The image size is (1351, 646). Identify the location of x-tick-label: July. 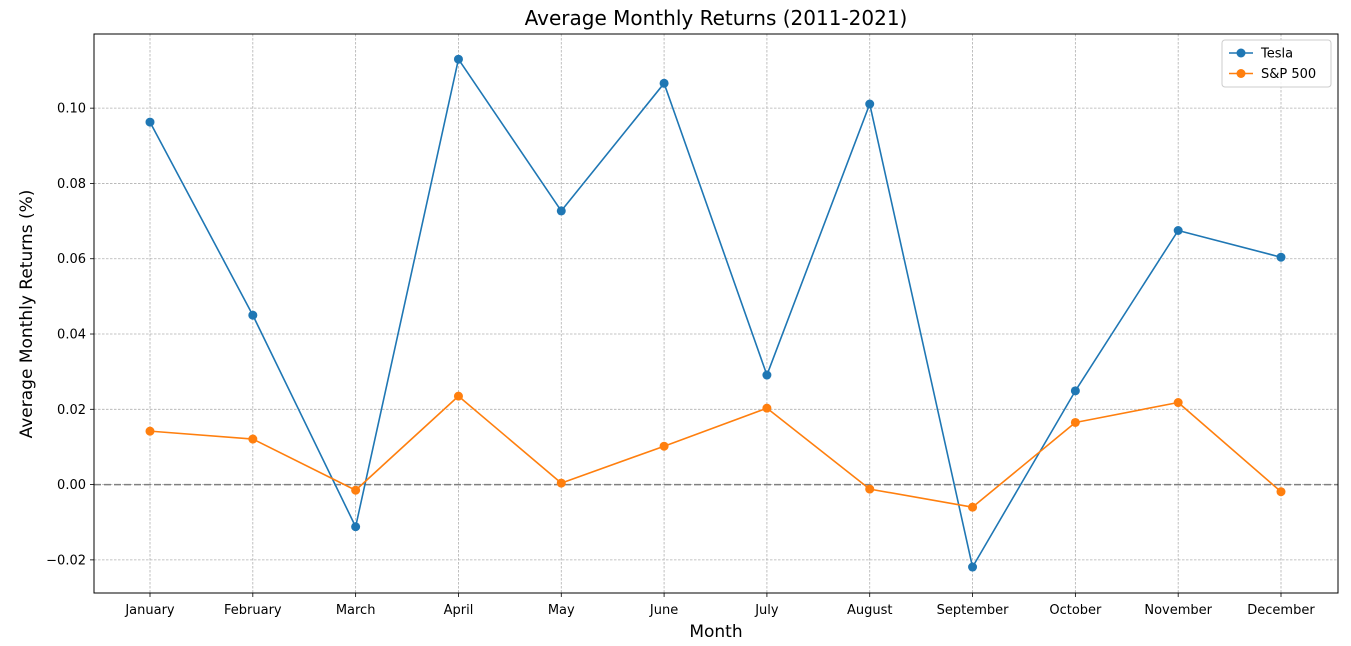
(766, 610).